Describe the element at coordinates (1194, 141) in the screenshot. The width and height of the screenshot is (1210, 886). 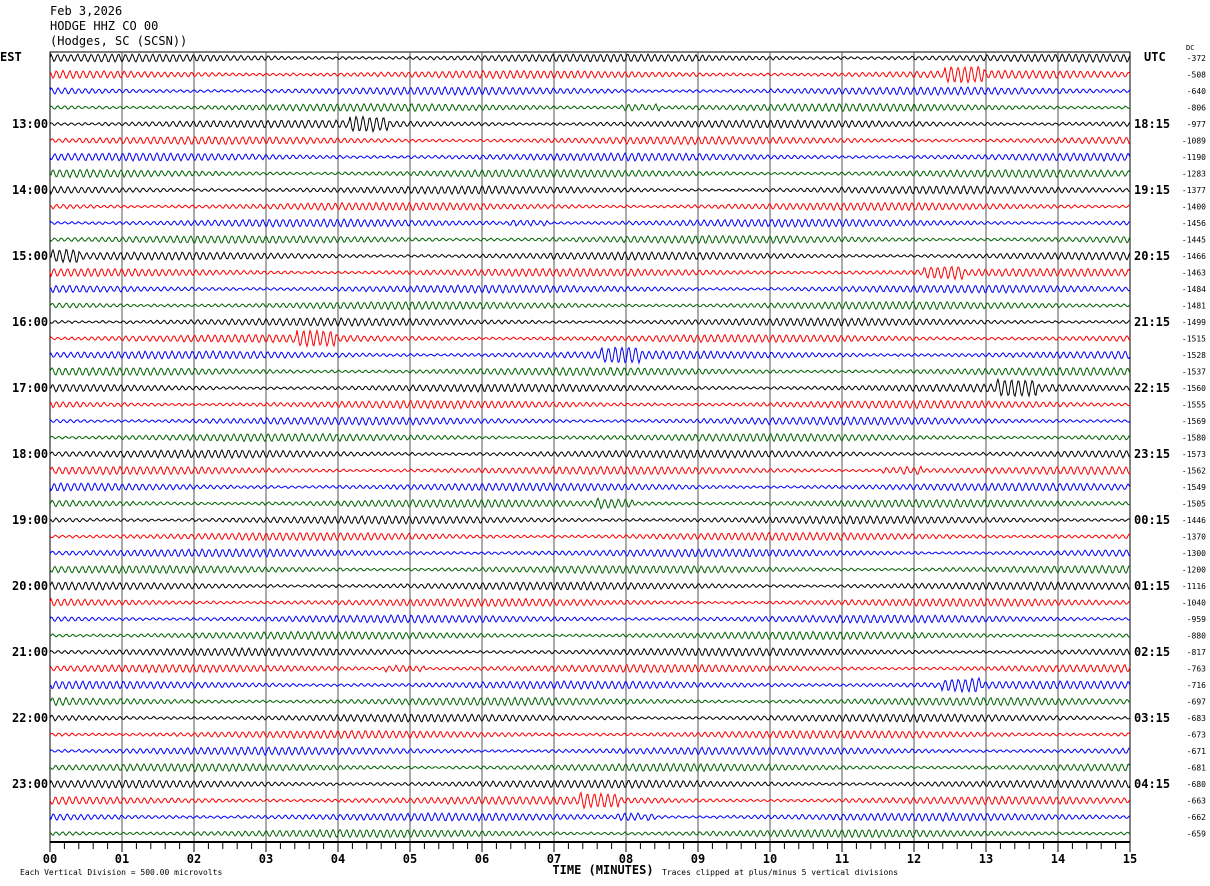
I see `dc-offset-label: -1089` at that location.